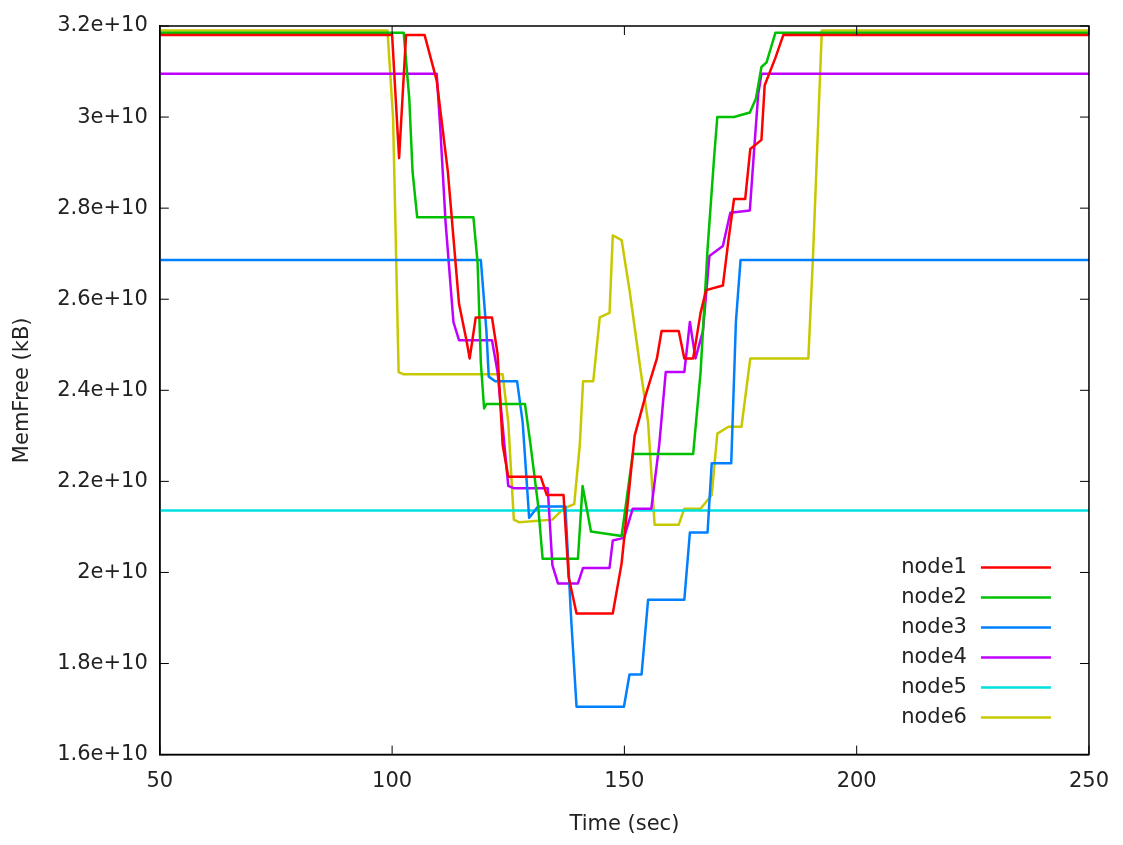  Describe the element at coordinates (112, 570) in the screenshot. I see `y-tick-label: 2e+10` at that location.